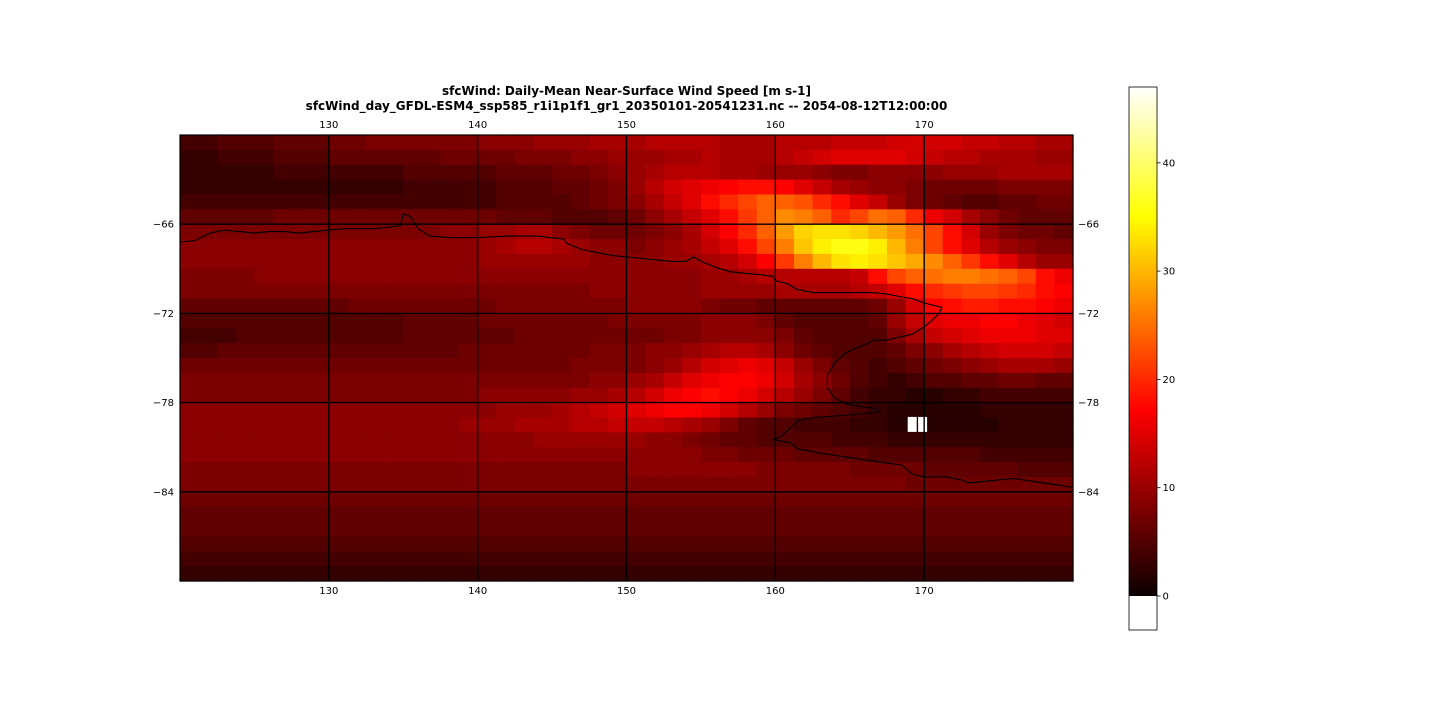 Image resolution: width=1440 pixels, height=720 pixels. What do you see at coordinates (1088, 225) in the screenshot?
I see `y-tick-label-right: −66` at bounding box center [1088, 225].